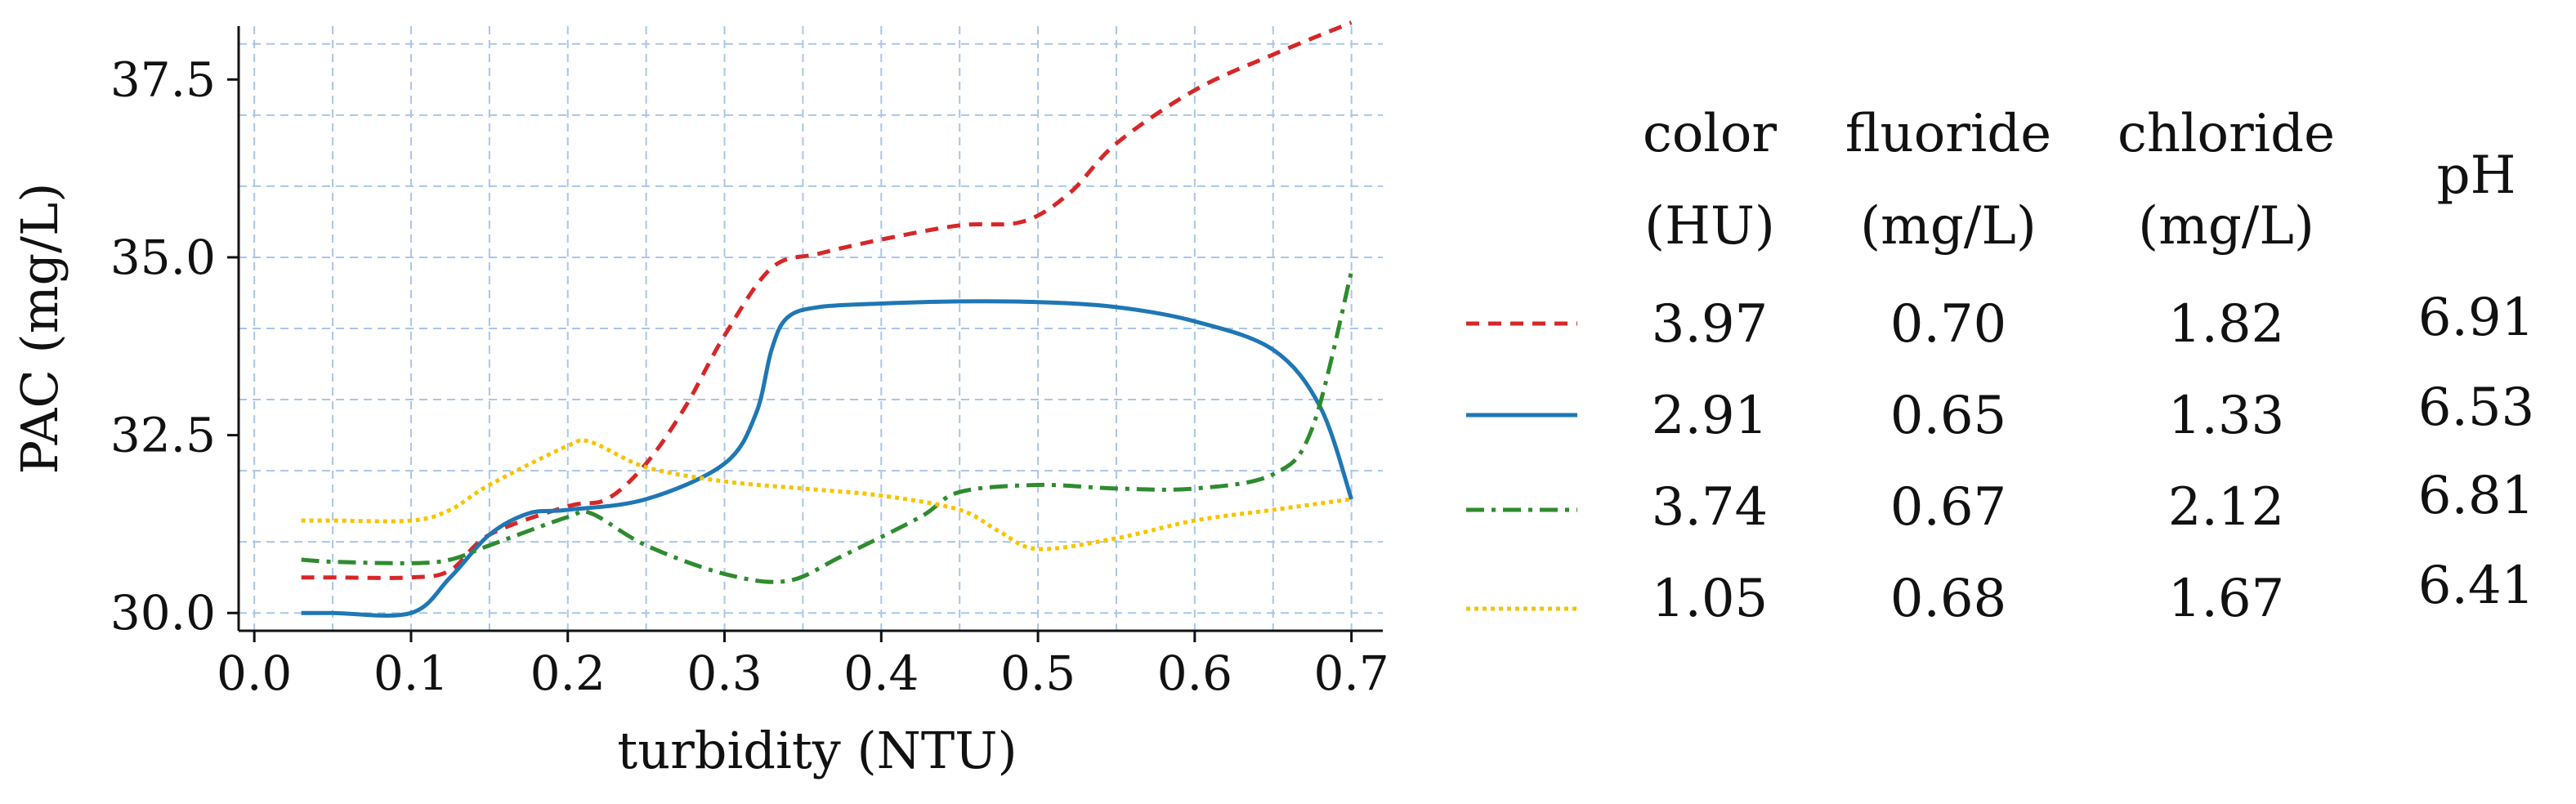 This screenshot has height=804, width=2576. What do you see at coordinates (1351, 673) in the screenshot?
I see `x-tick-label: 0.7` at bounding box center [1351, 673].